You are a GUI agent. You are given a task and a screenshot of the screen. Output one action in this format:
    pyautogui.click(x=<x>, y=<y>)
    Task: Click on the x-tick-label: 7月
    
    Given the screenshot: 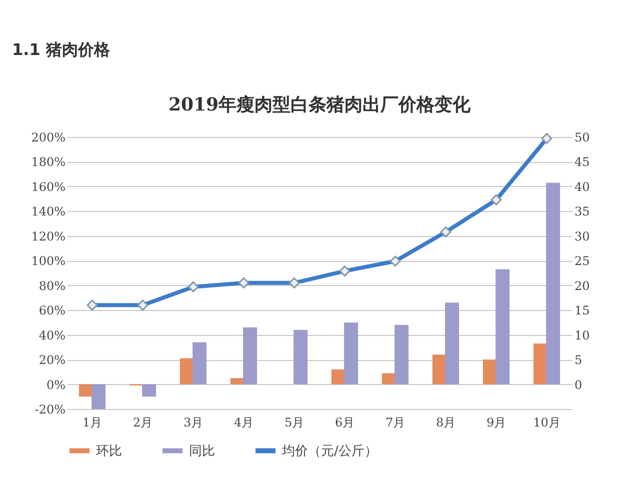 What is the action you would take?
    pyautogui.click(x=395, y=423)
    